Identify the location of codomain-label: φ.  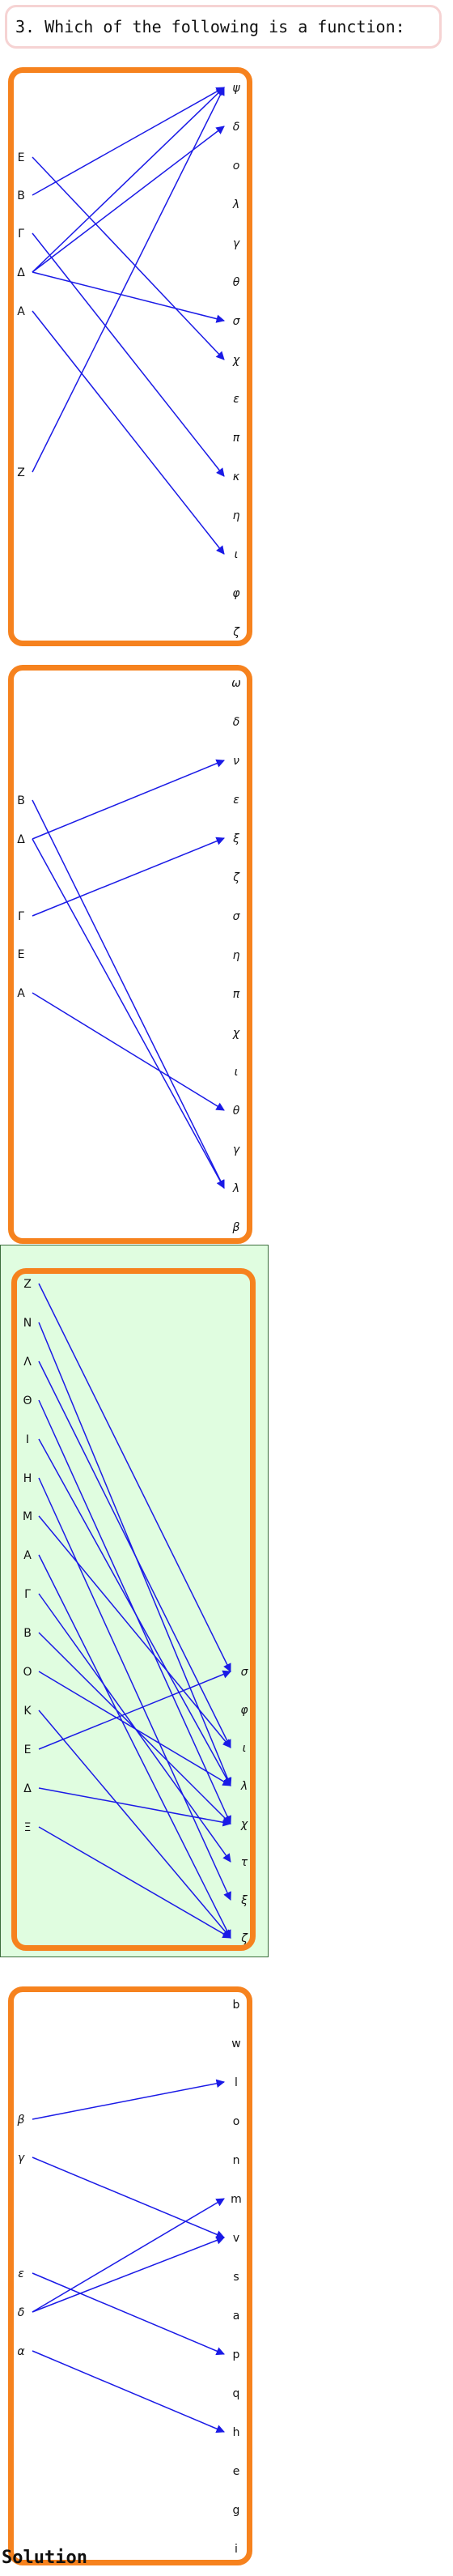
(244, 1710).